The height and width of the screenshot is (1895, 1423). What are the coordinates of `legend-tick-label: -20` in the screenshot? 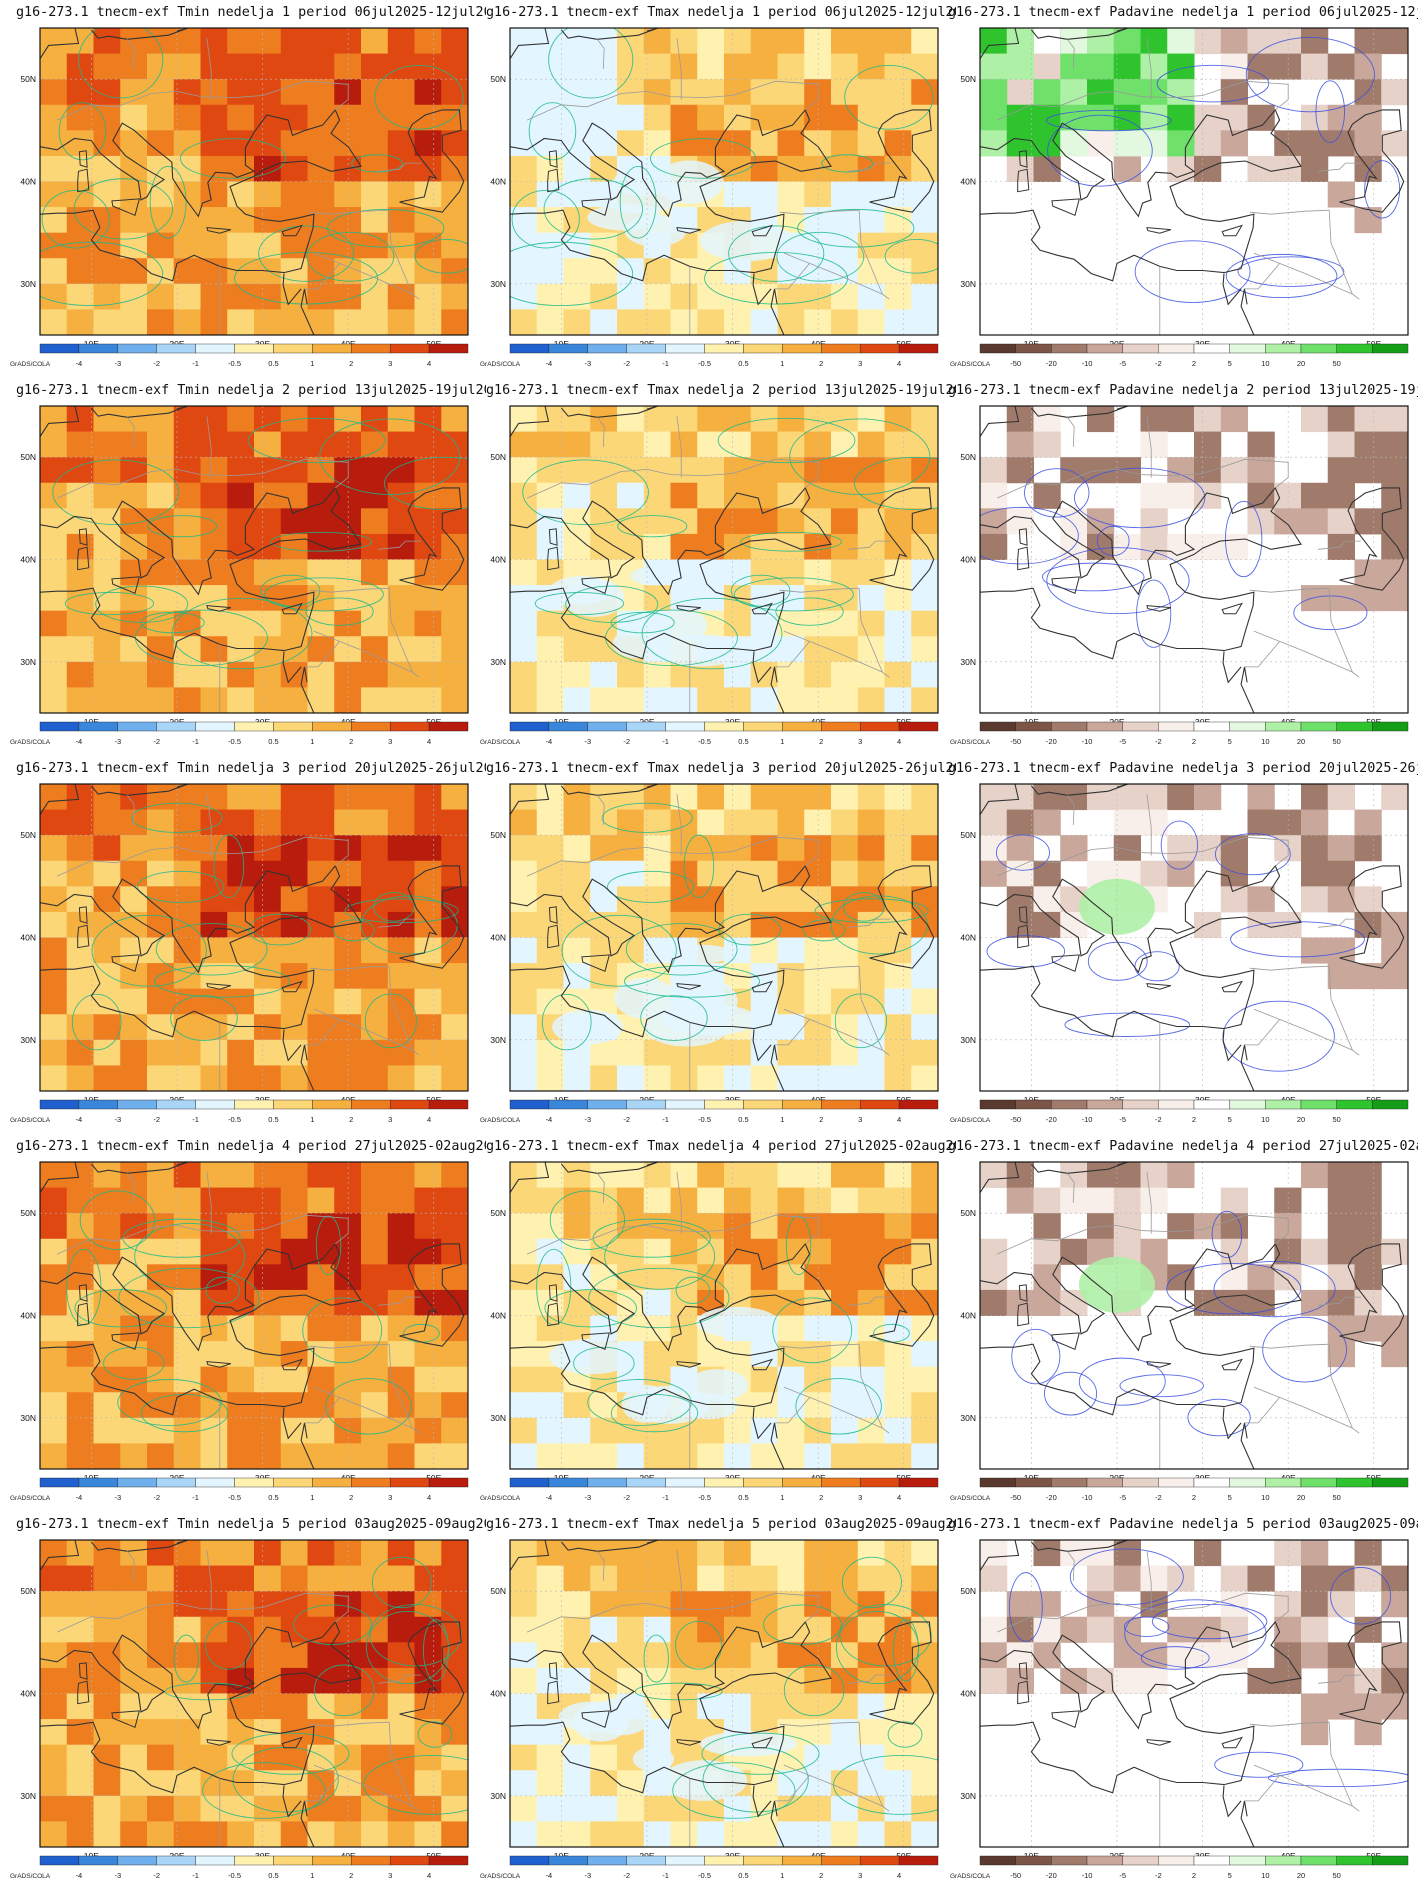 It's located at (1051, 363).